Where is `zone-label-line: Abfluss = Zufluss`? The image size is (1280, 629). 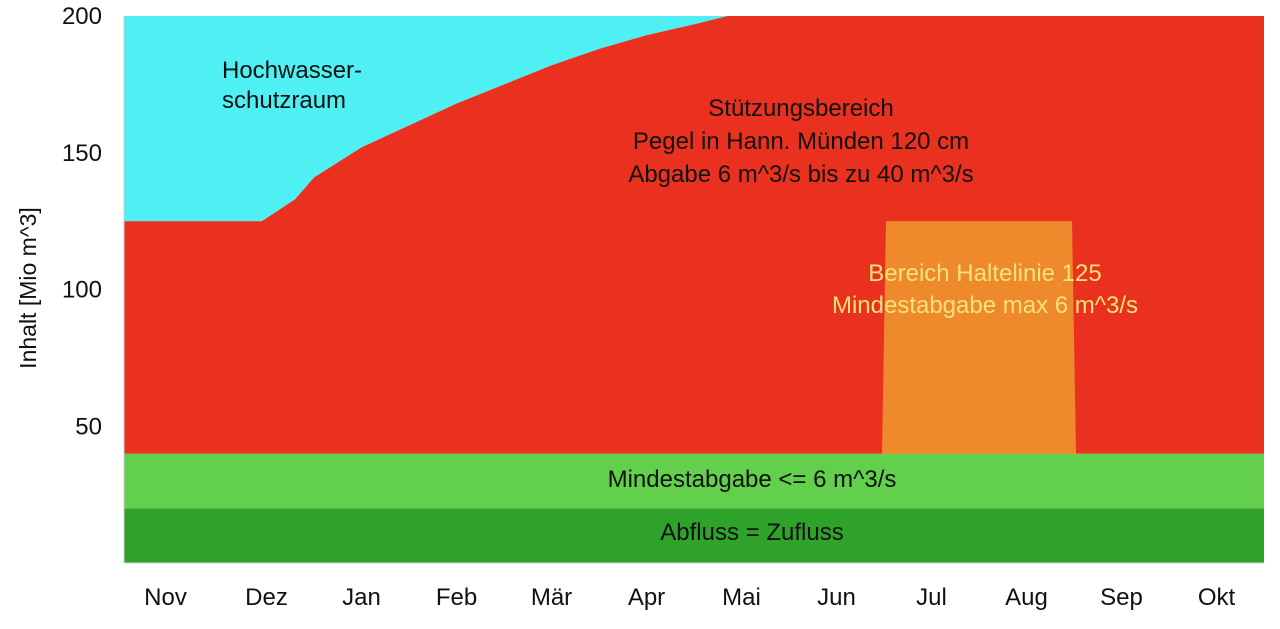
zone-label-line: Abfluss = Zufluss is located at coordinates (751, 532).